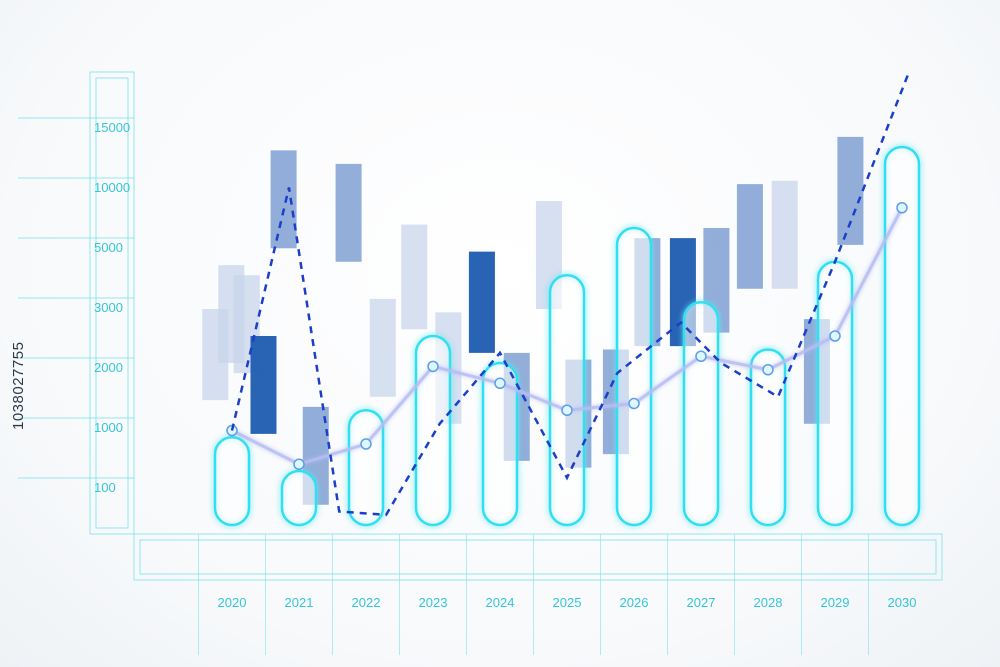 The height and width of the screenshot is (667, 1000). What do you see at coordinates (108, 427) in the screenshot?
I see `y-tick-label: 1000` at bounding box center [108, 427].